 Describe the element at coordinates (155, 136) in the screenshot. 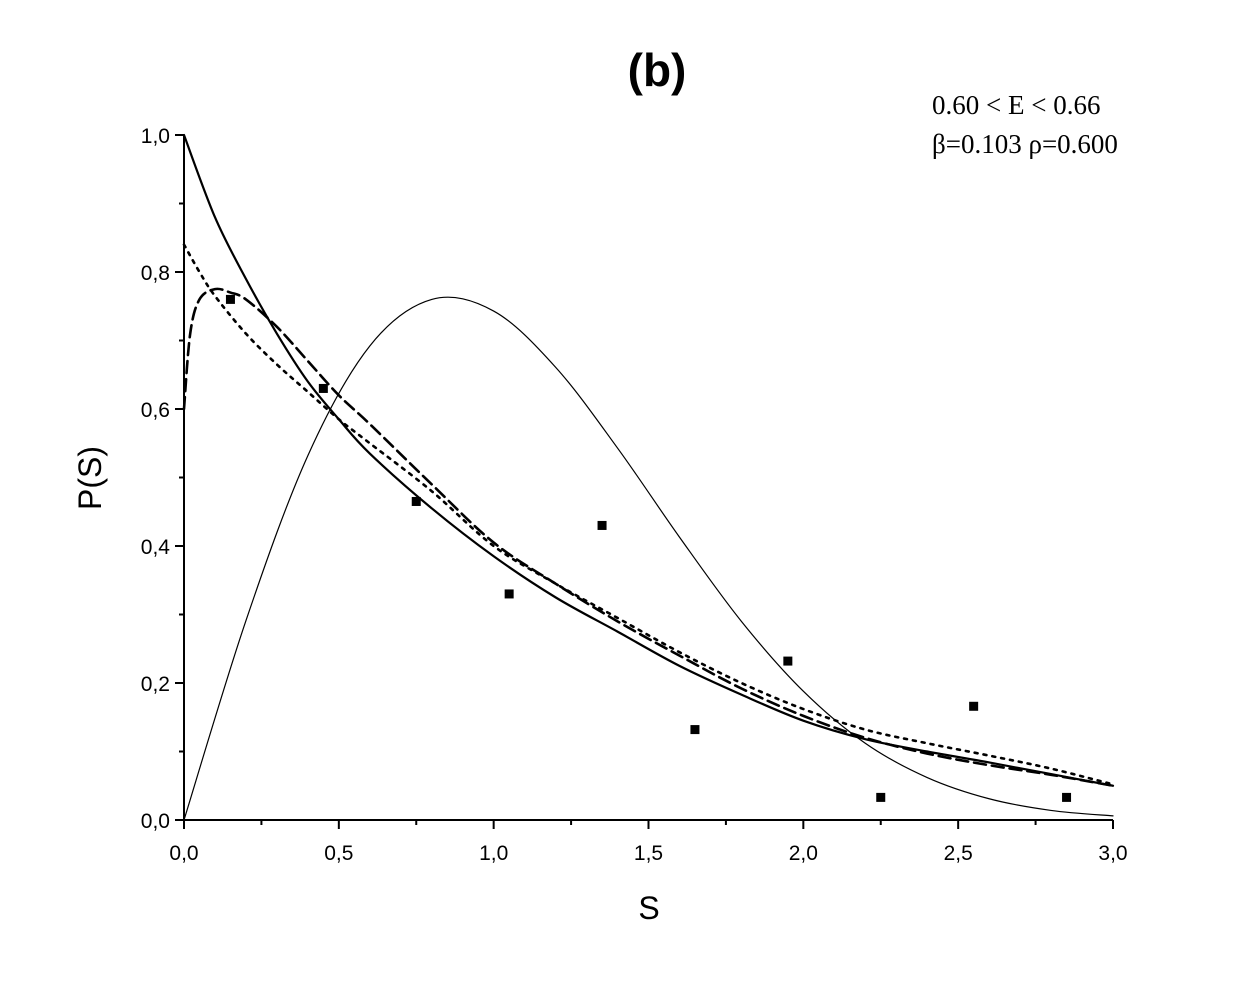

I see `y-tick-label: 1,0` at that location.